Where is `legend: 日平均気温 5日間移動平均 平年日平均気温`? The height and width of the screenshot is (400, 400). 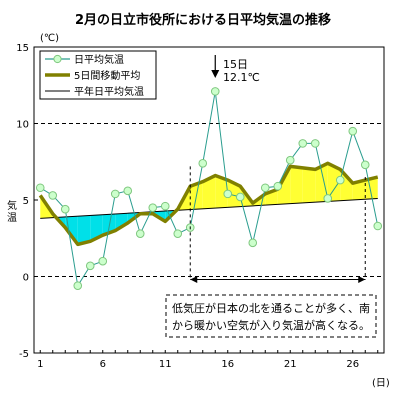
legend: 日平均気温 5日間移動平均 平年日平均気温 is located at coordinates (98, 75).